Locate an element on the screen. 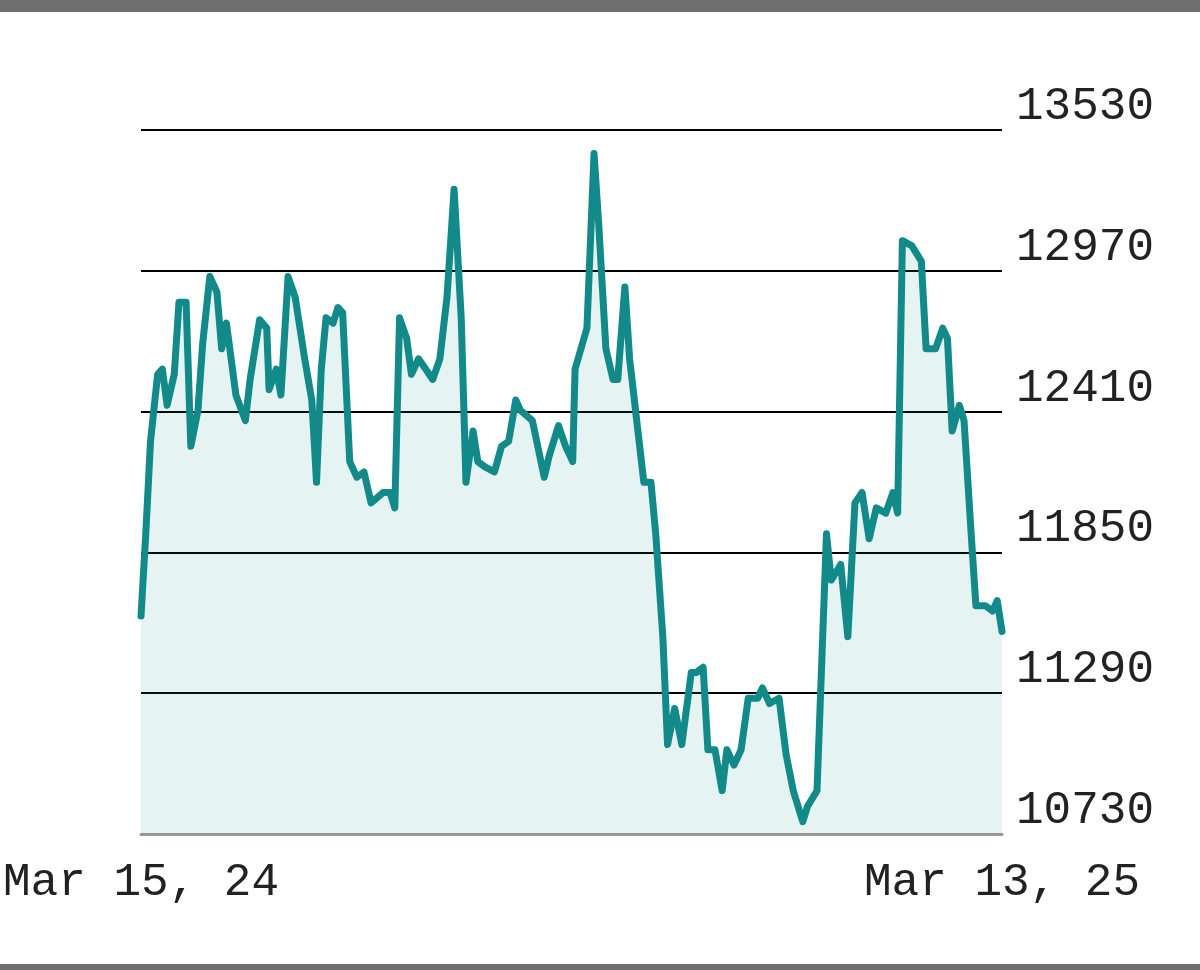 The image size is (1200, 970). y-tick-label: 12970 is located at coordinates (1085, 247).